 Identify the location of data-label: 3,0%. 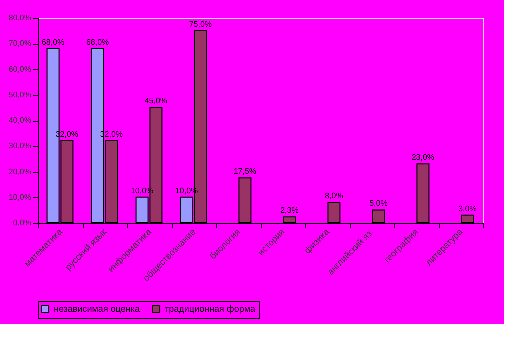
(467, 209).